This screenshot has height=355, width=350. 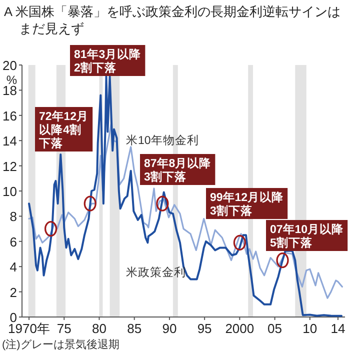 I want to click on annotation: 99年12月以降3割下落, so click(x=247, y=204).